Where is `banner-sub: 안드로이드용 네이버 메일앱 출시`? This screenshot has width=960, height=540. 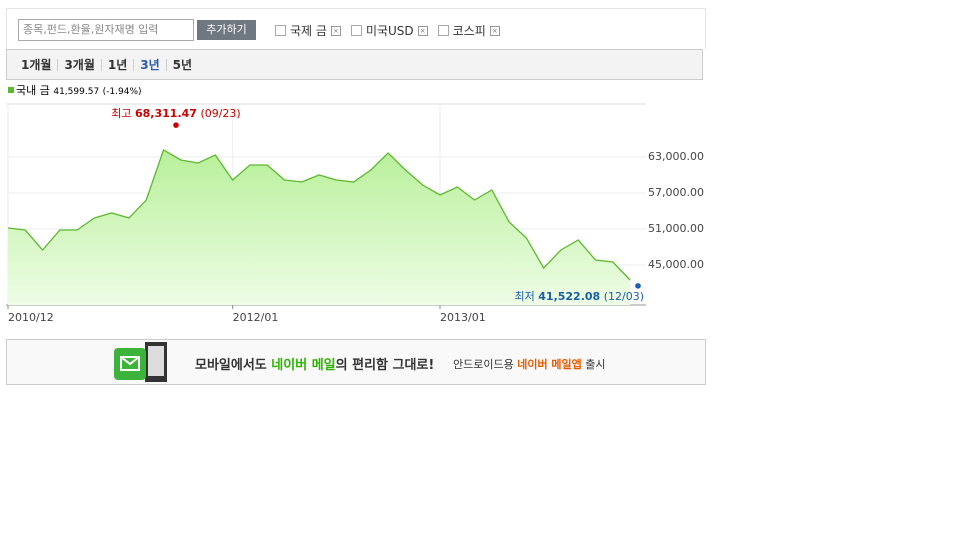
banner-sub: 안드로이드용 네이버 메일앱 출시 is located at coordinates (529, 364).